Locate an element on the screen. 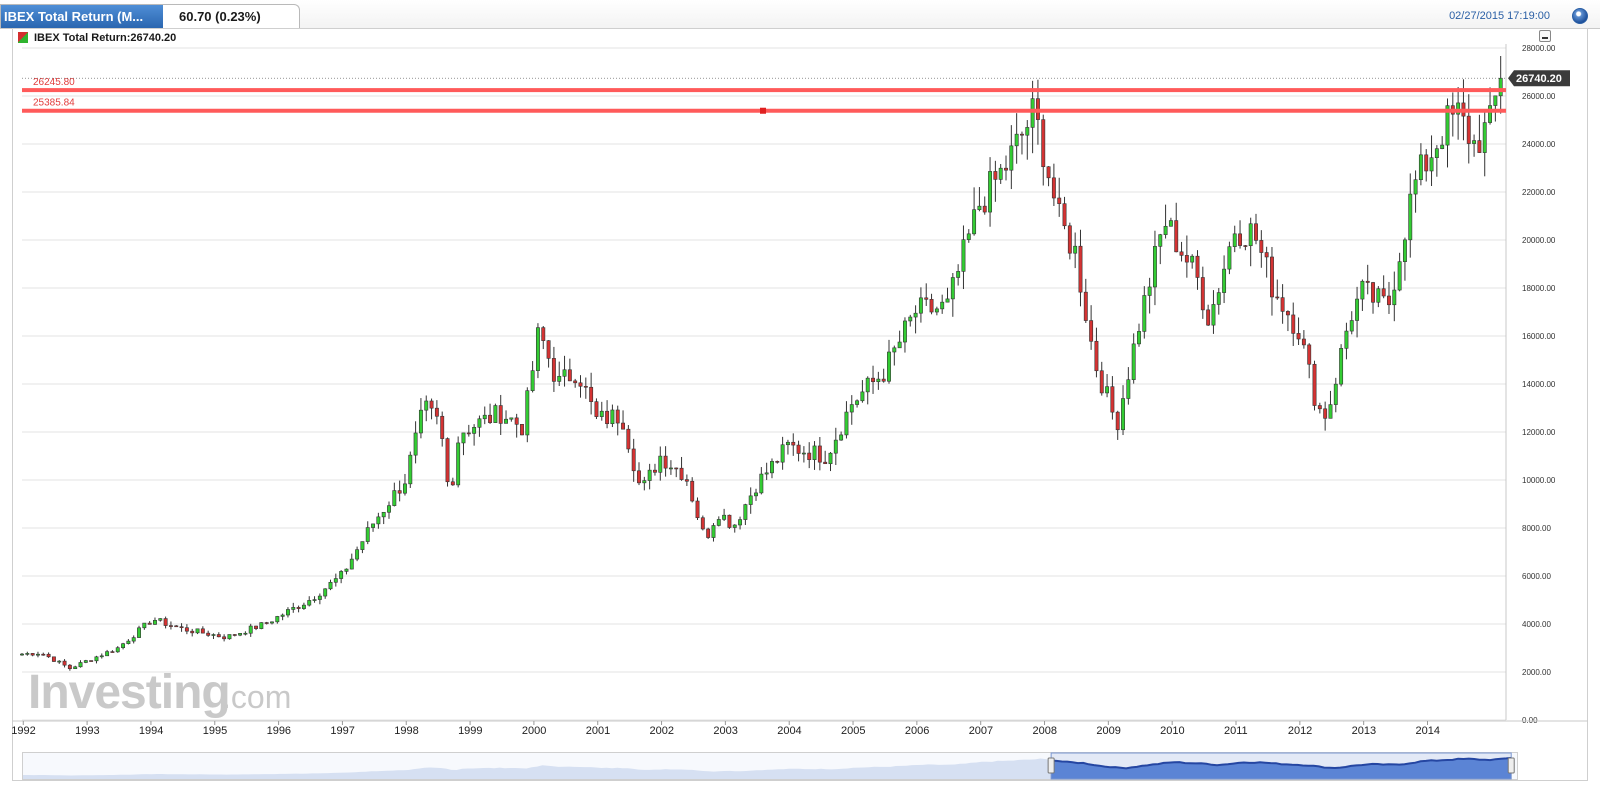 This screenshot has height=807, width=1600. investing-logo-suffix: .com is located at coordinates (256, 697).